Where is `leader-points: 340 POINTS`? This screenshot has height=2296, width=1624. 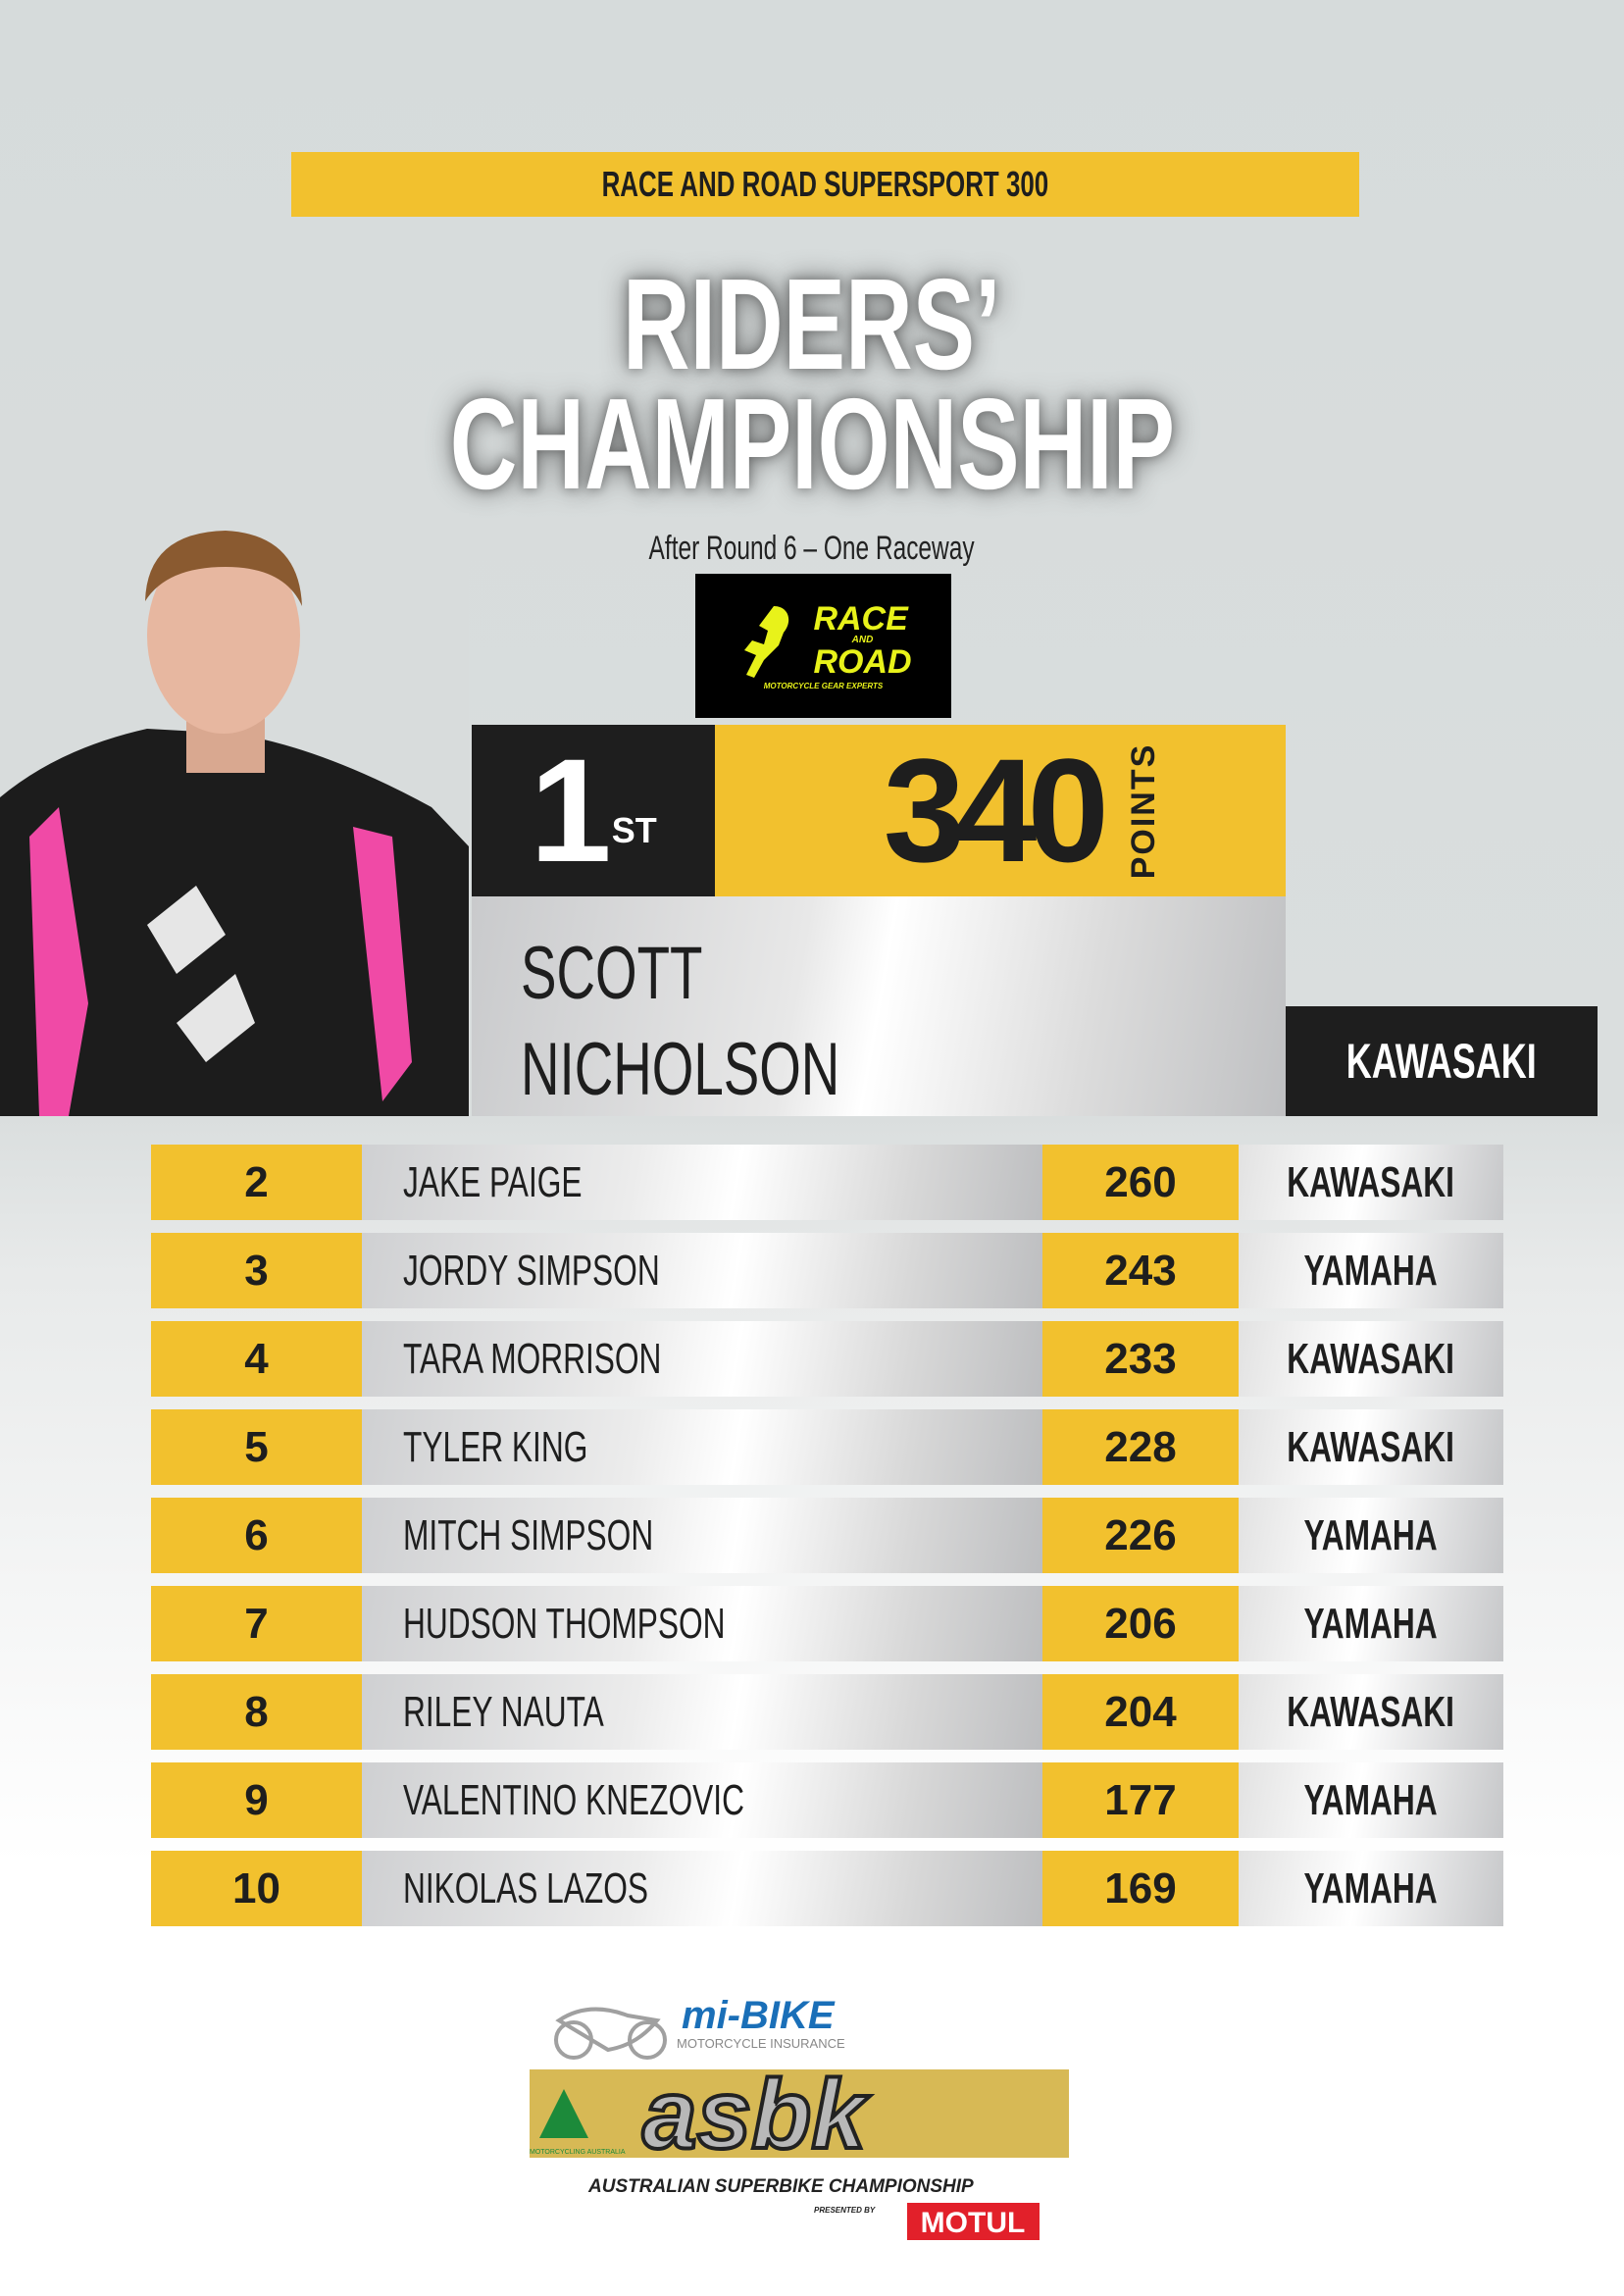
leader-points: 340 POINTS is located at coordinates (1000, 810).